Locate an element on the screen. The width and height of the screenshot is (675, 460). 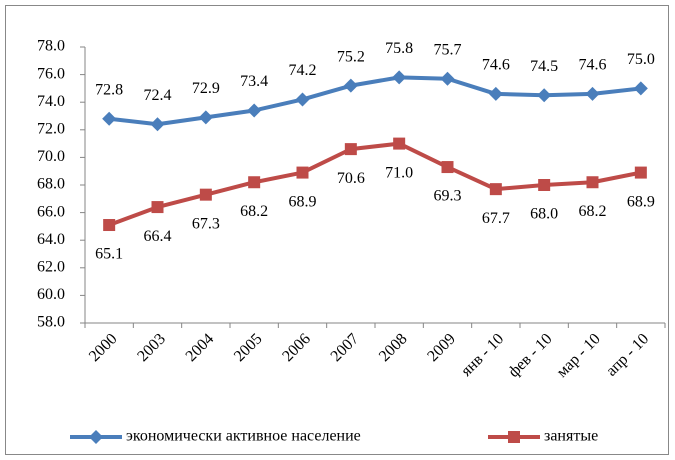
y-tick-label: 66.0 is located at coordinates (51, 211).